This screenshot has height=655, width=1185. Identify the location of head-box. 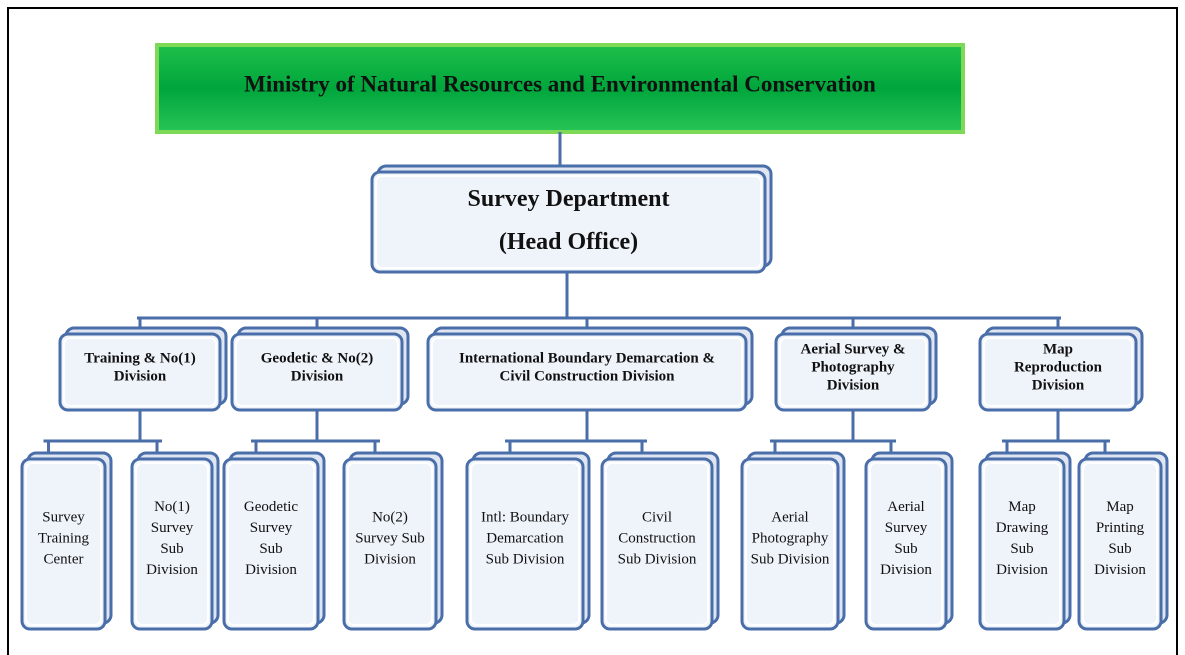
(568, 222).